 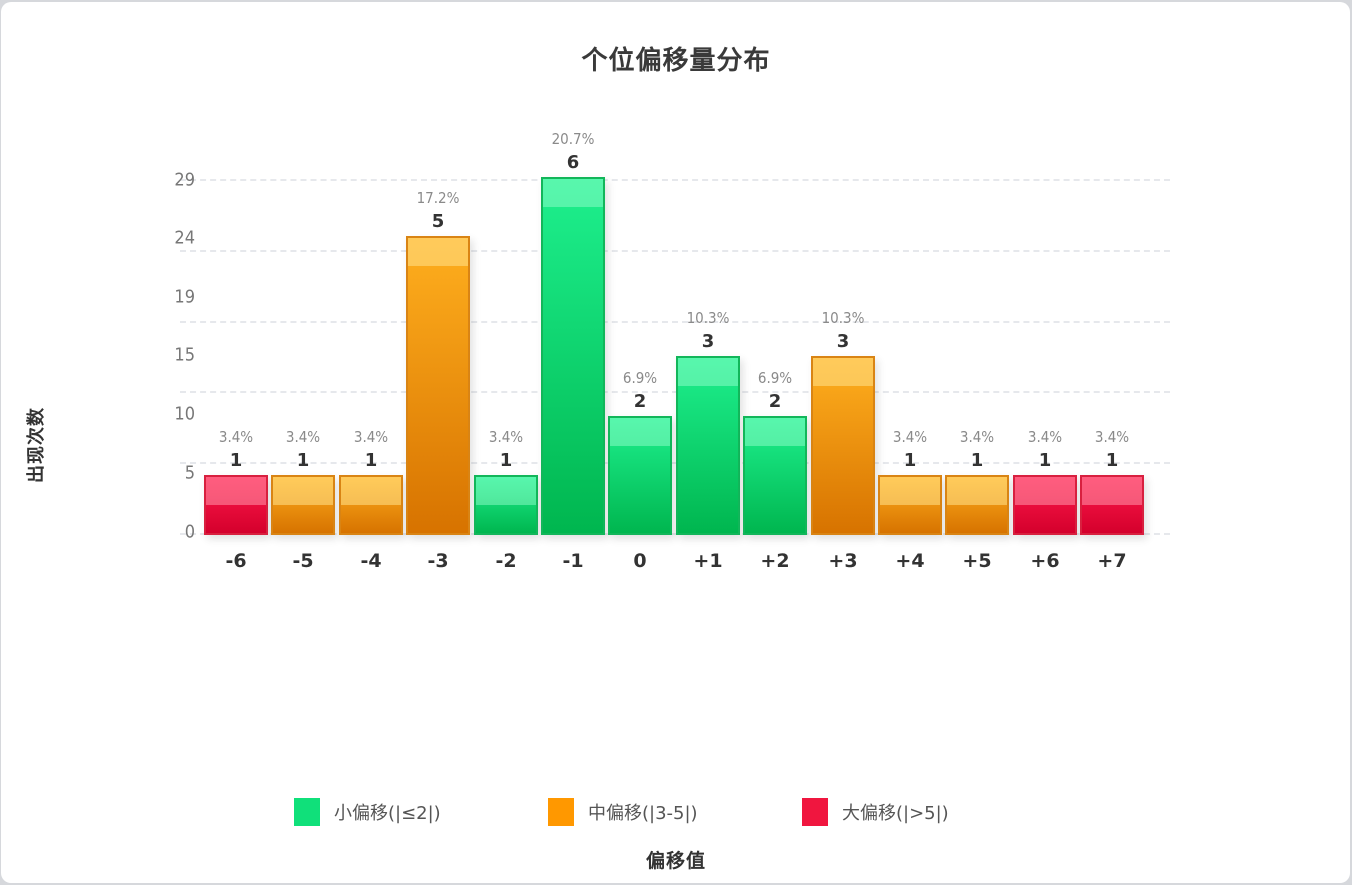 I want to click on bar--4, so click(x=371, y=505).